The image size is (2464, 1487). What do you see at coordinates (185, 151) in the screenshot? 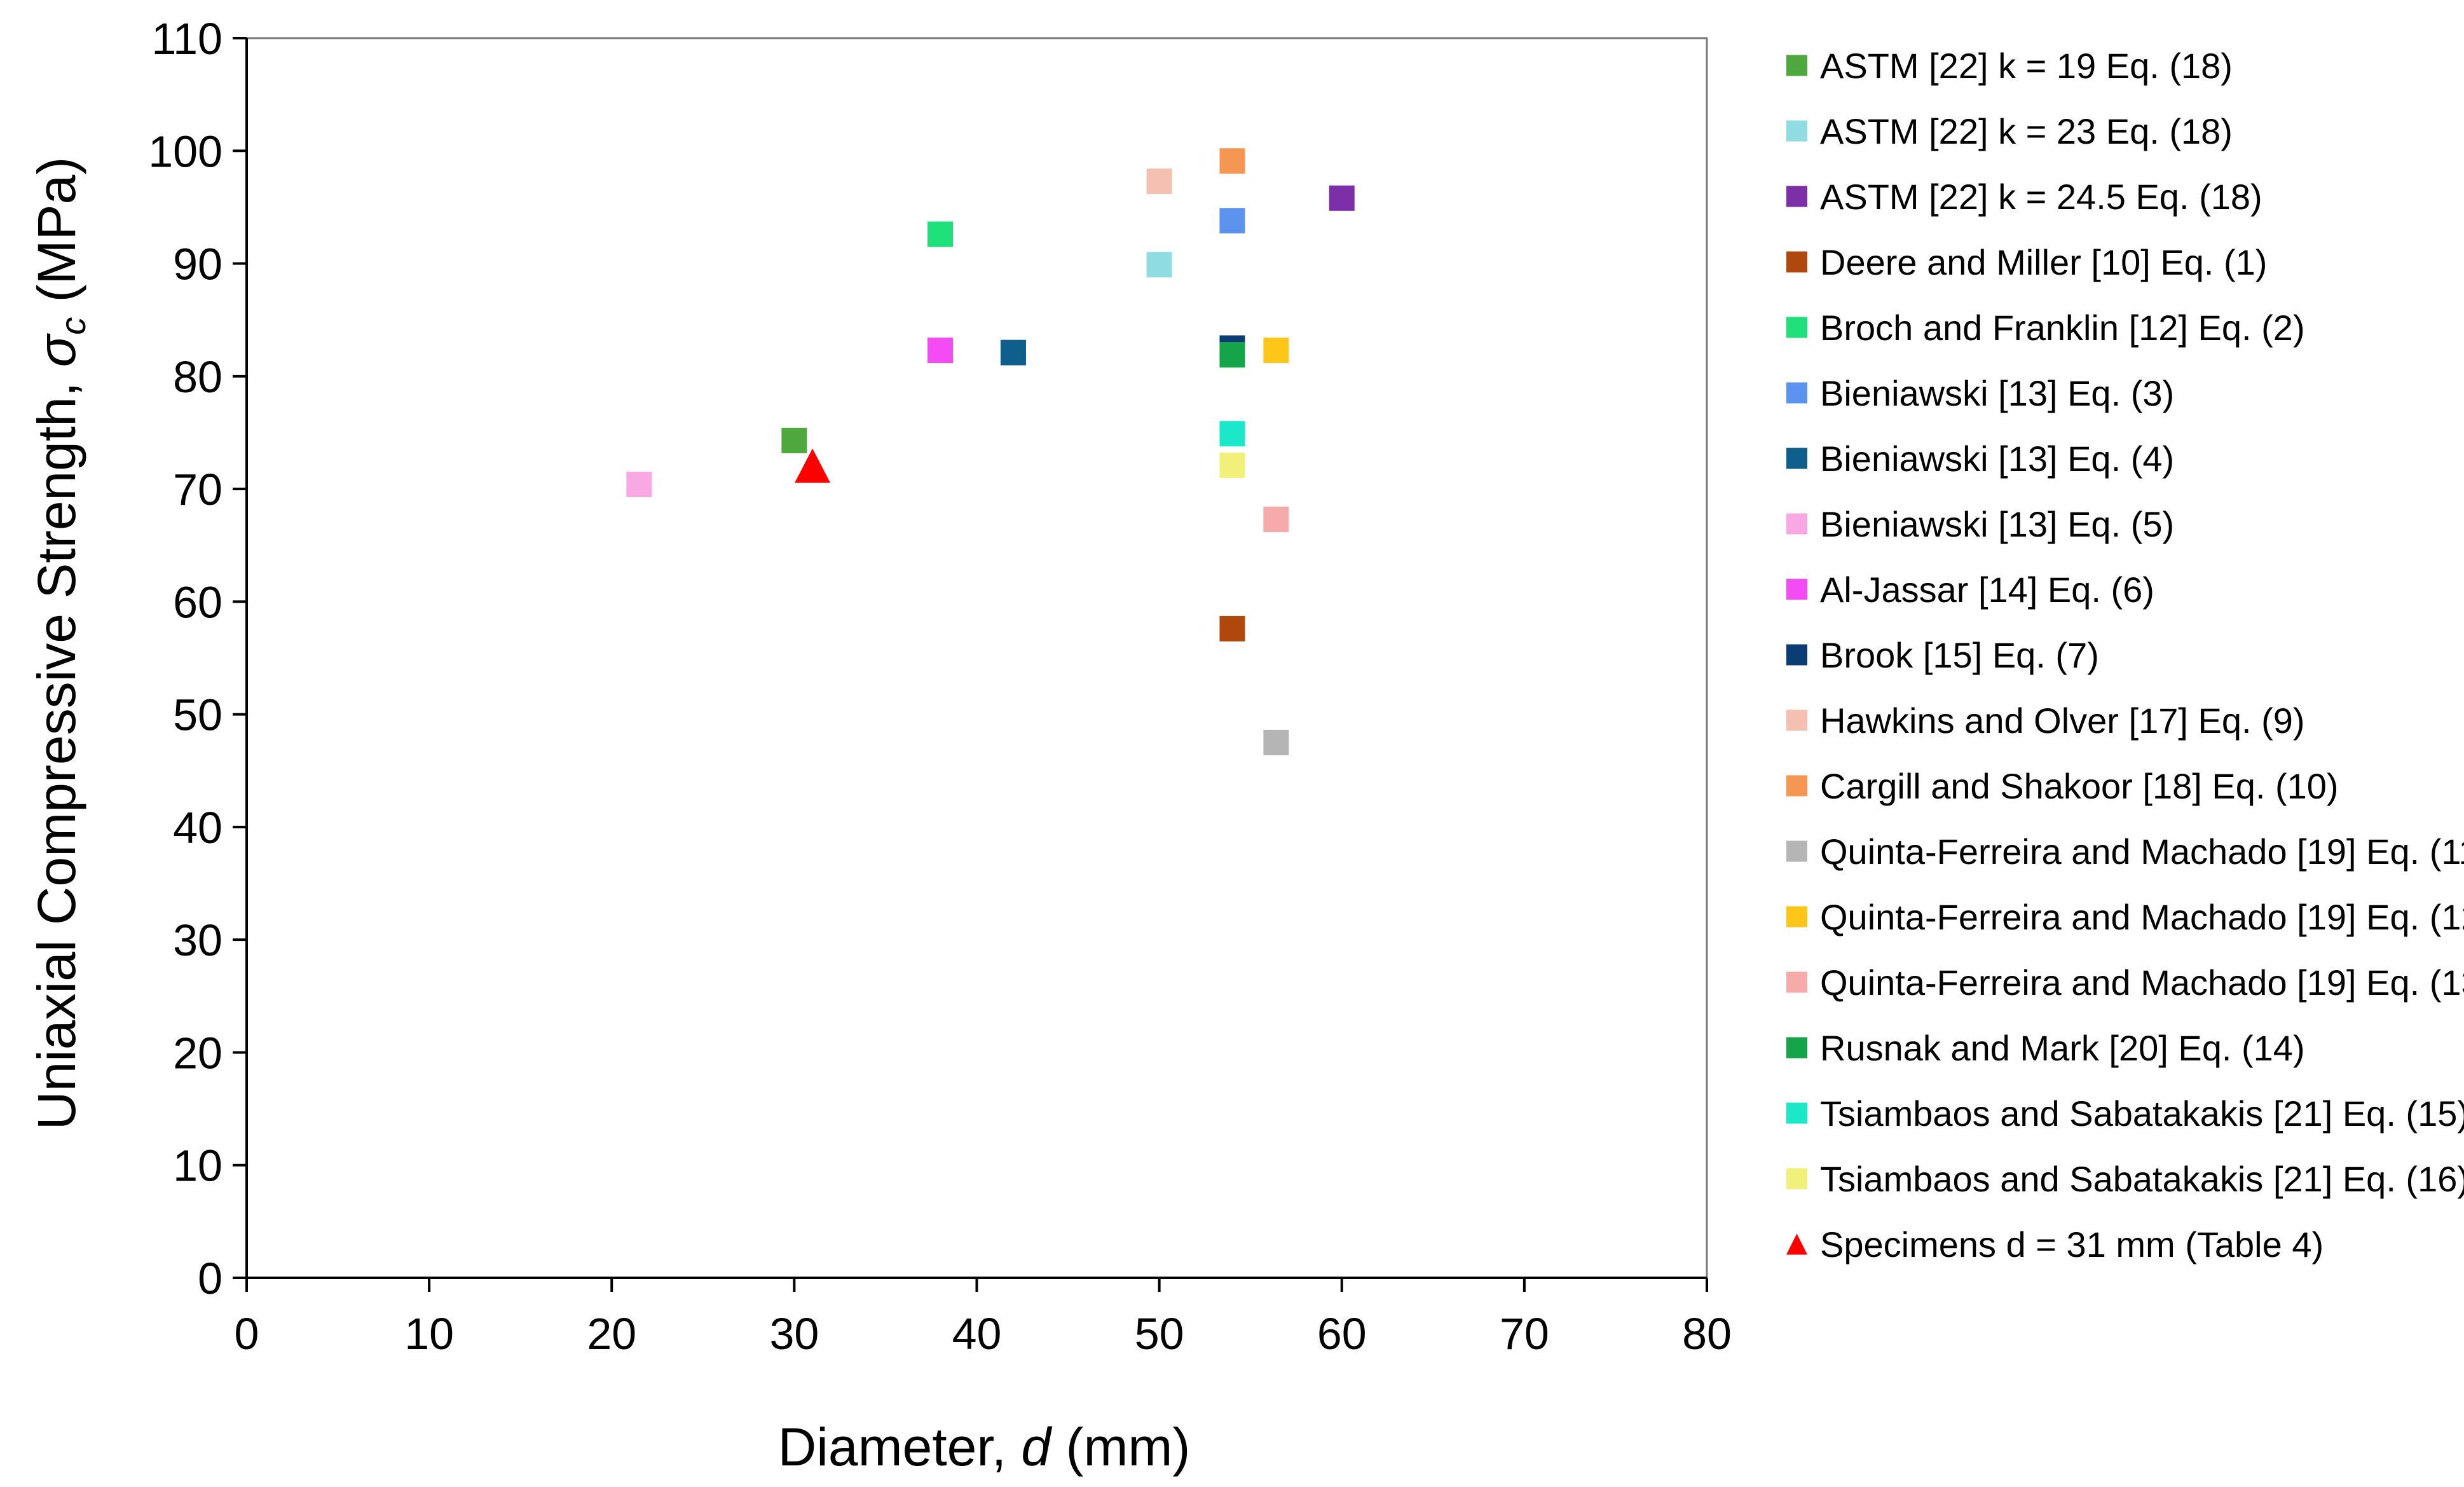
I see `y-tick-label: 100` at bounding box center [185, 151].